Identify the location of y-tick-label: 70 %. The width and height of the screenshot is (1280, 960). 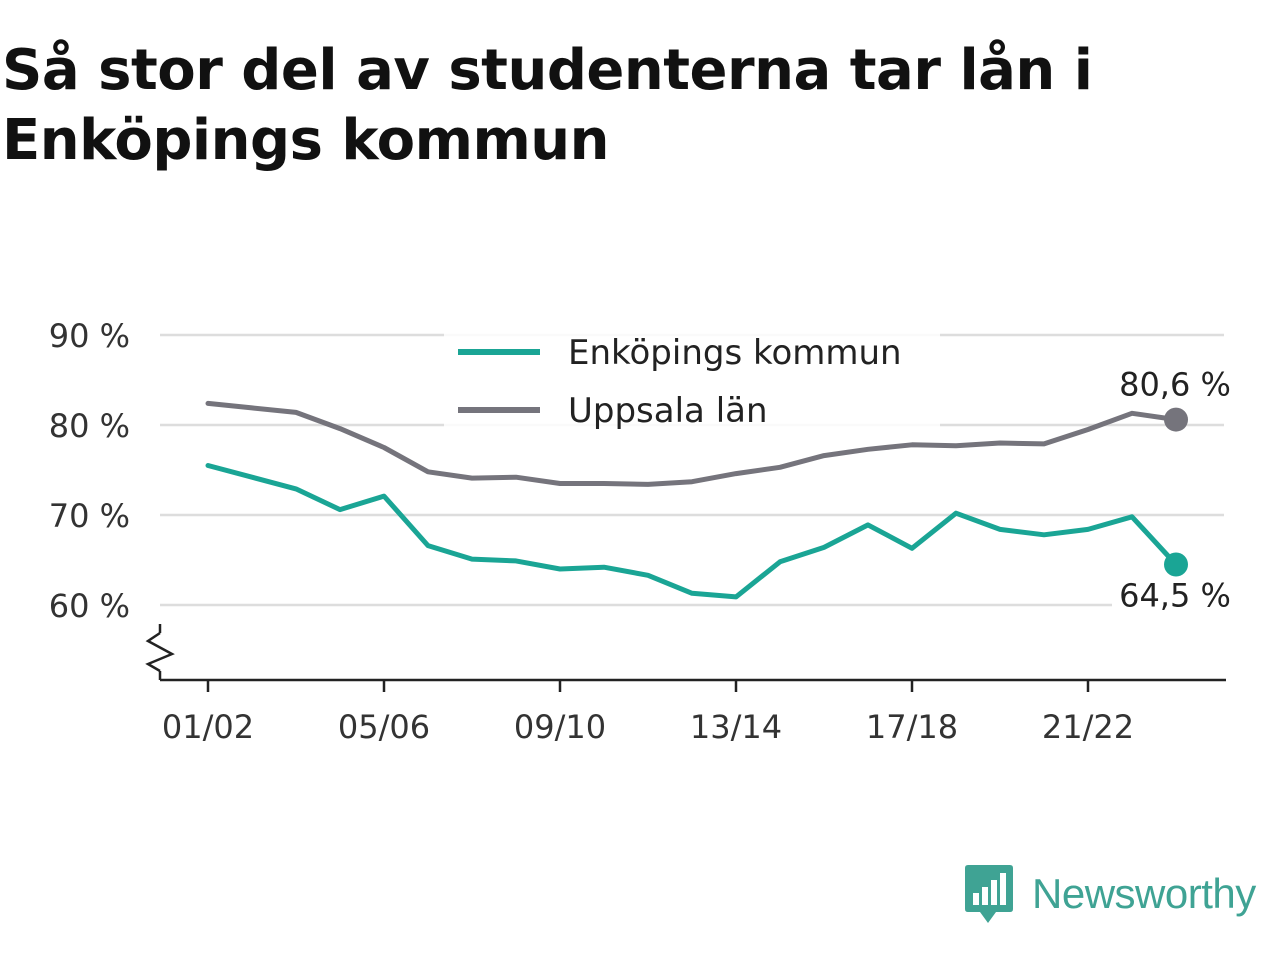
(89, 516).